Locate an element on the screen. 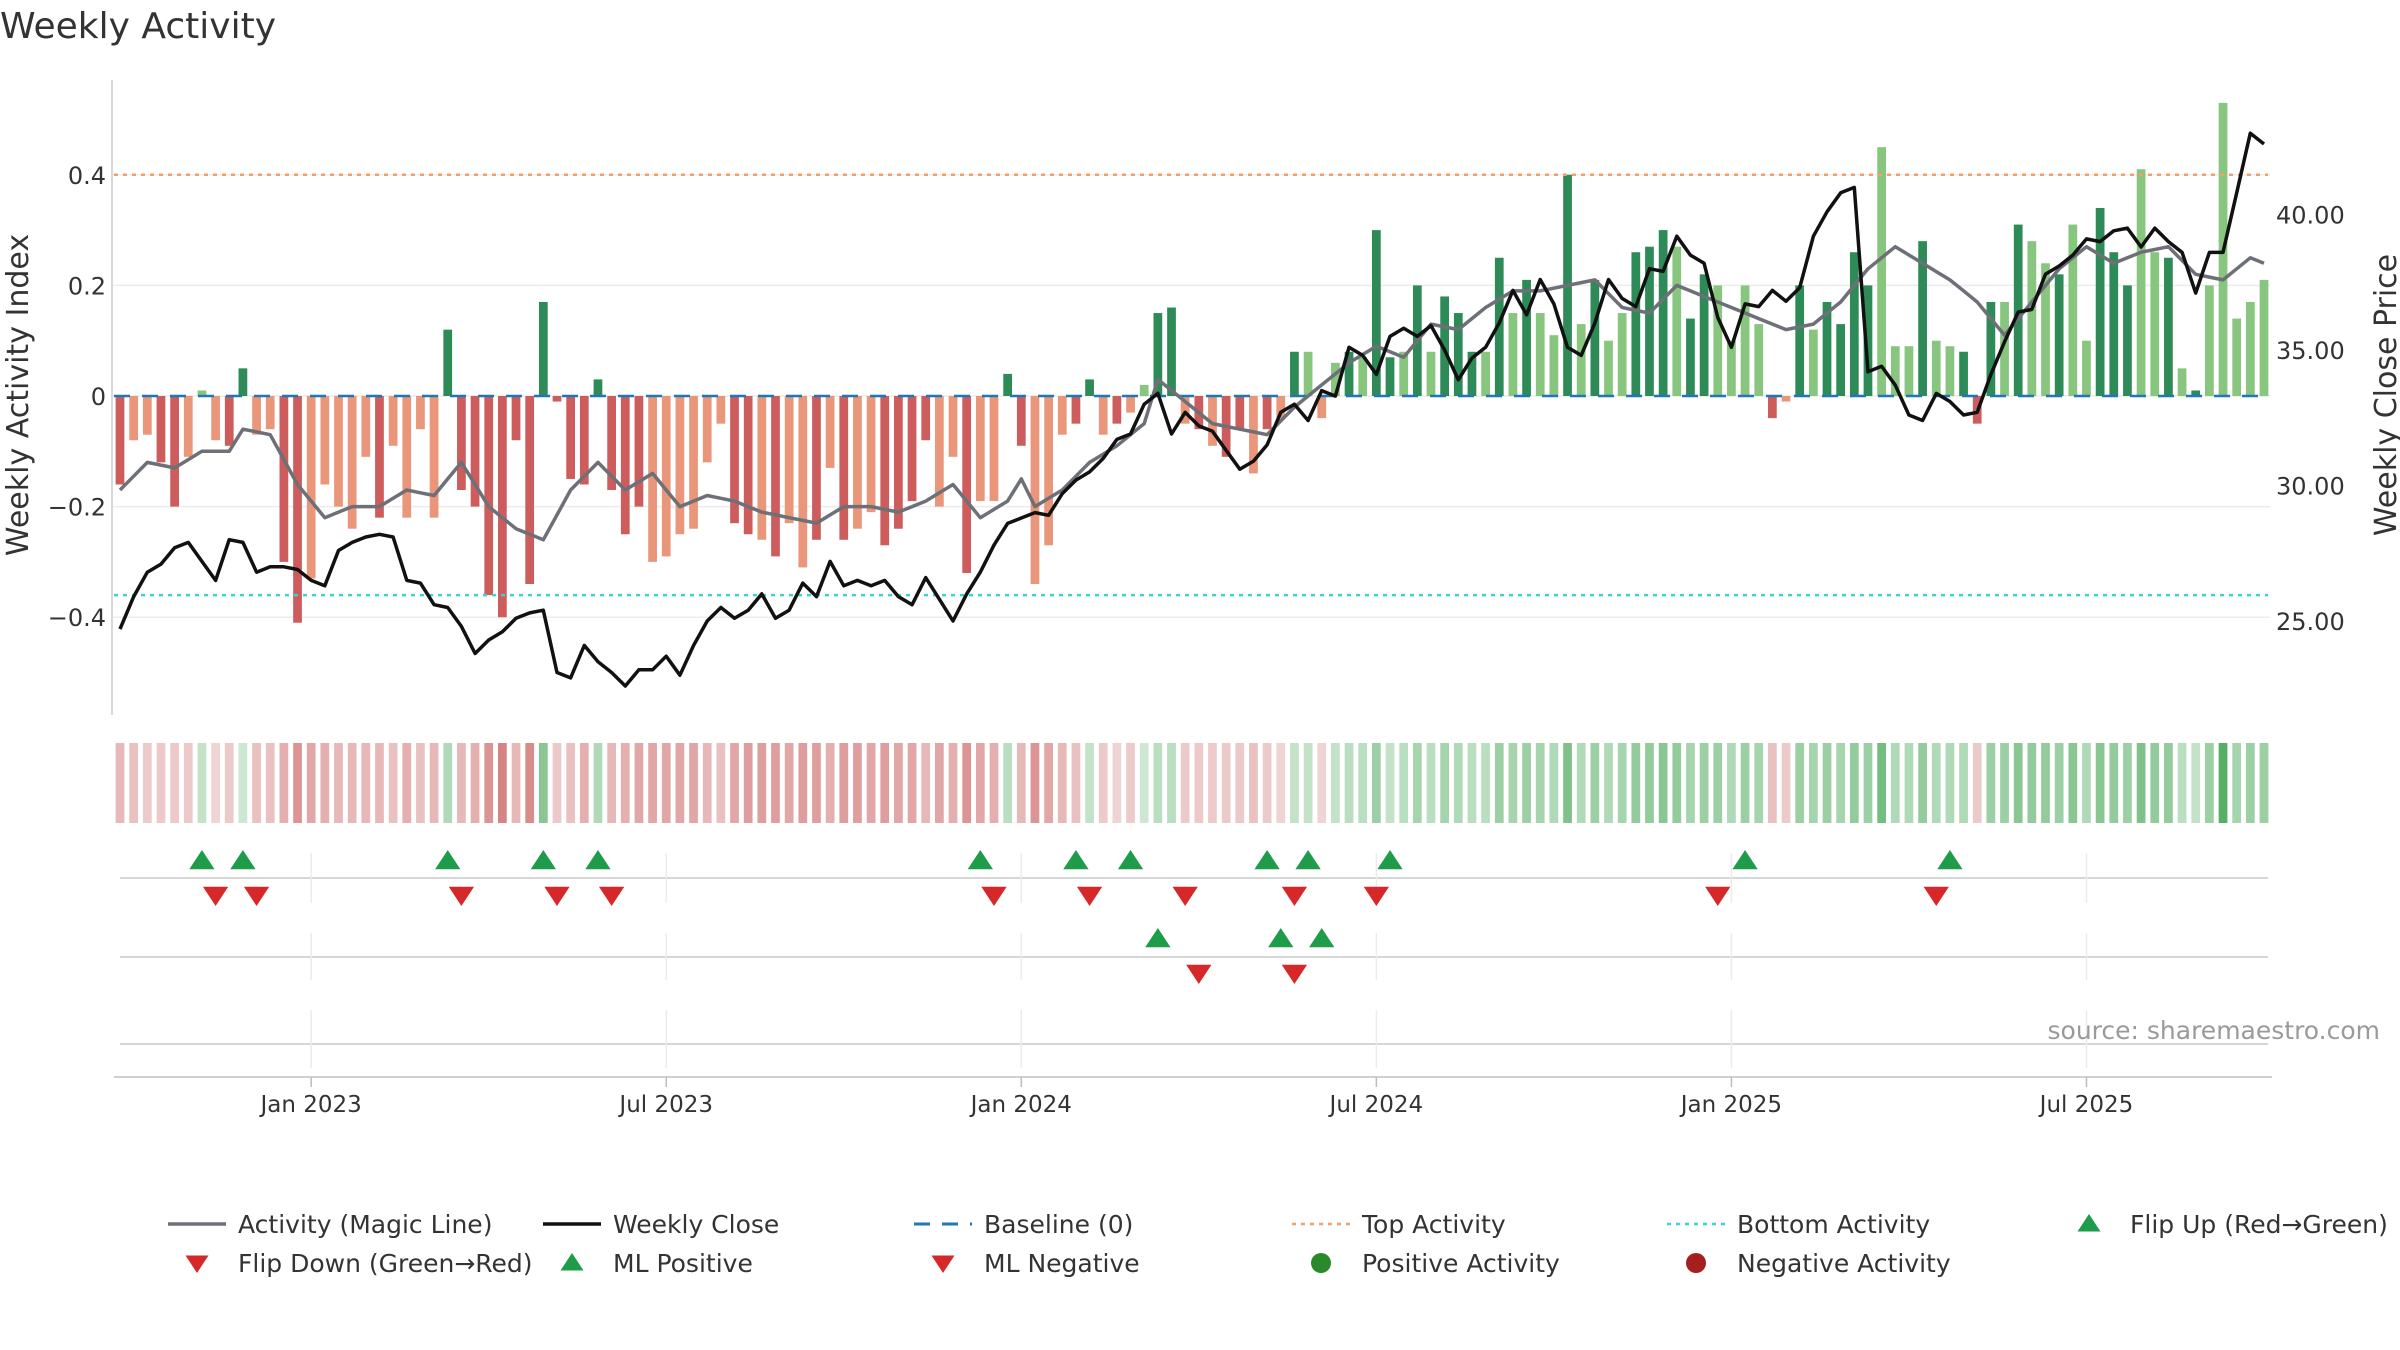  legend-label: Flip Up (Red→Green) is located at coordinates (2259, 1224).